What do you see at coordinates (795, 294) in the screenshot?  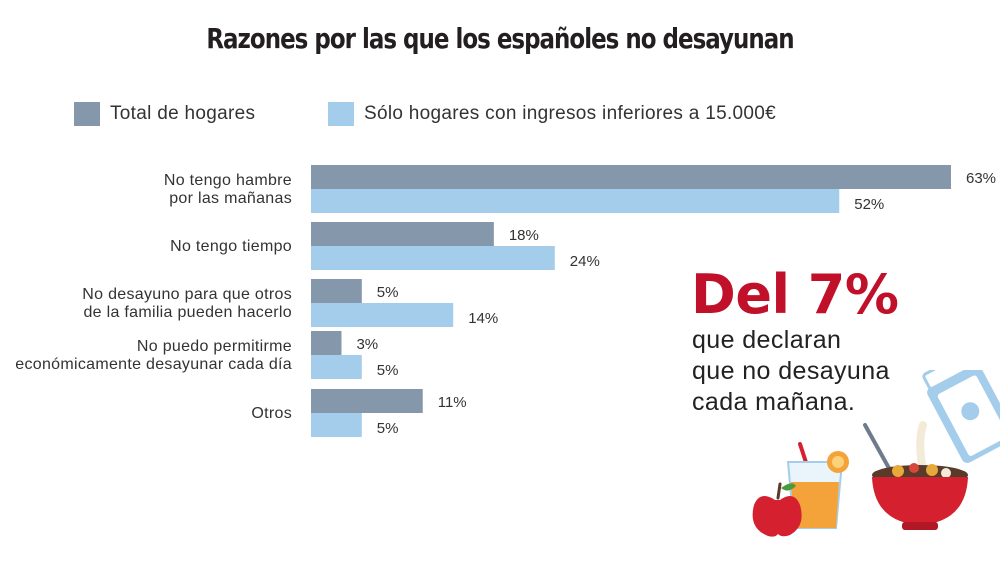 I see `callout-percentage: Del 7%` at bounding box center [795, 294].